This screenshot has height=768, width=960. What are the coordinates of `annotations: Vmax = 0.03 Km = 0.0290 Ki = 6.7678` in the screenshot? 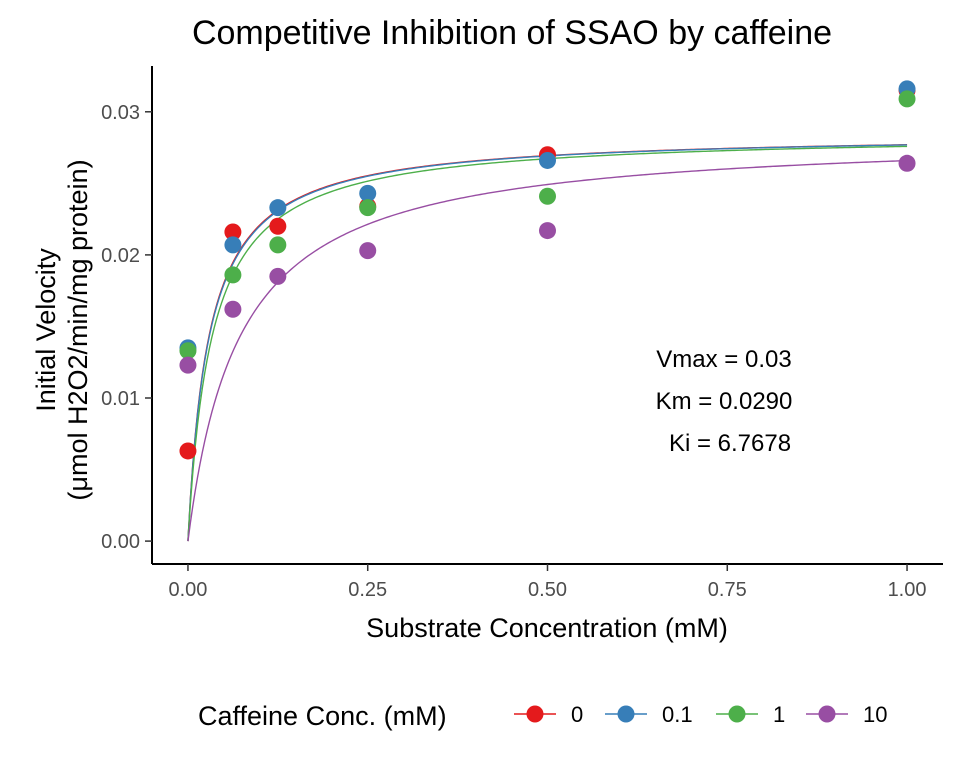 It's located at (724, 401).